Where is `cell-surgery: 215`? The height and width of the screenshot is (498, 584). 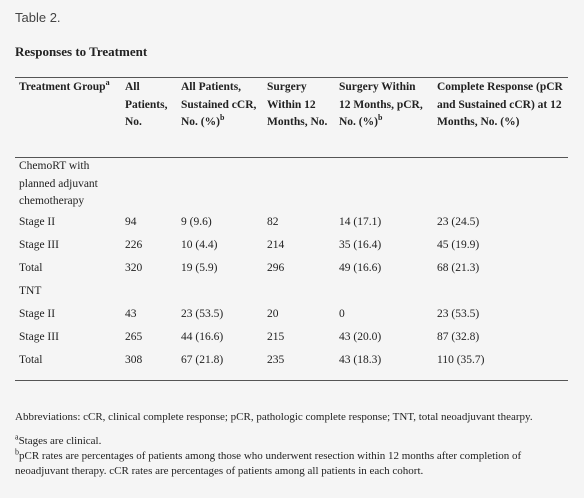 cell-surgery: 215 is located at coordinates (276, 336).